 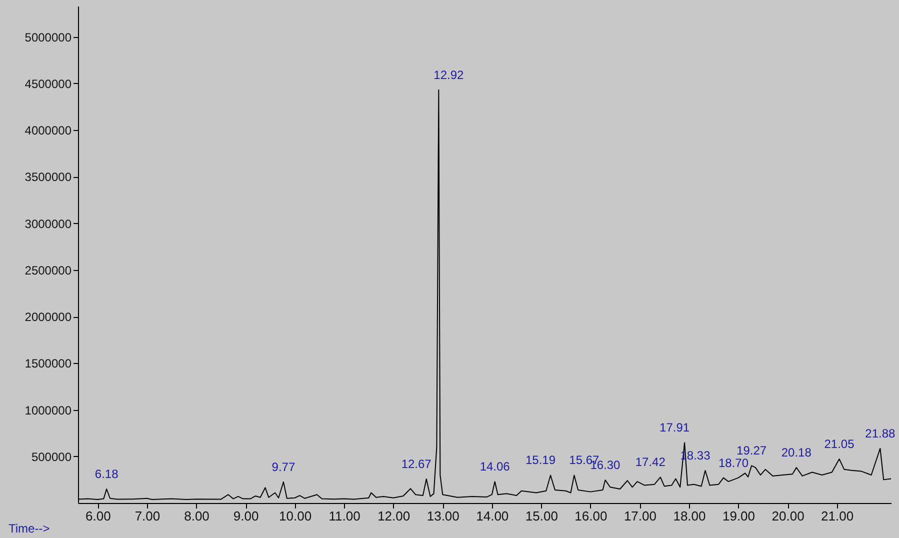 What do you see at coordinates (394, 516) in the screenshot?
I see `x-tick-label: 12.00` at bounding box center [394, 516].